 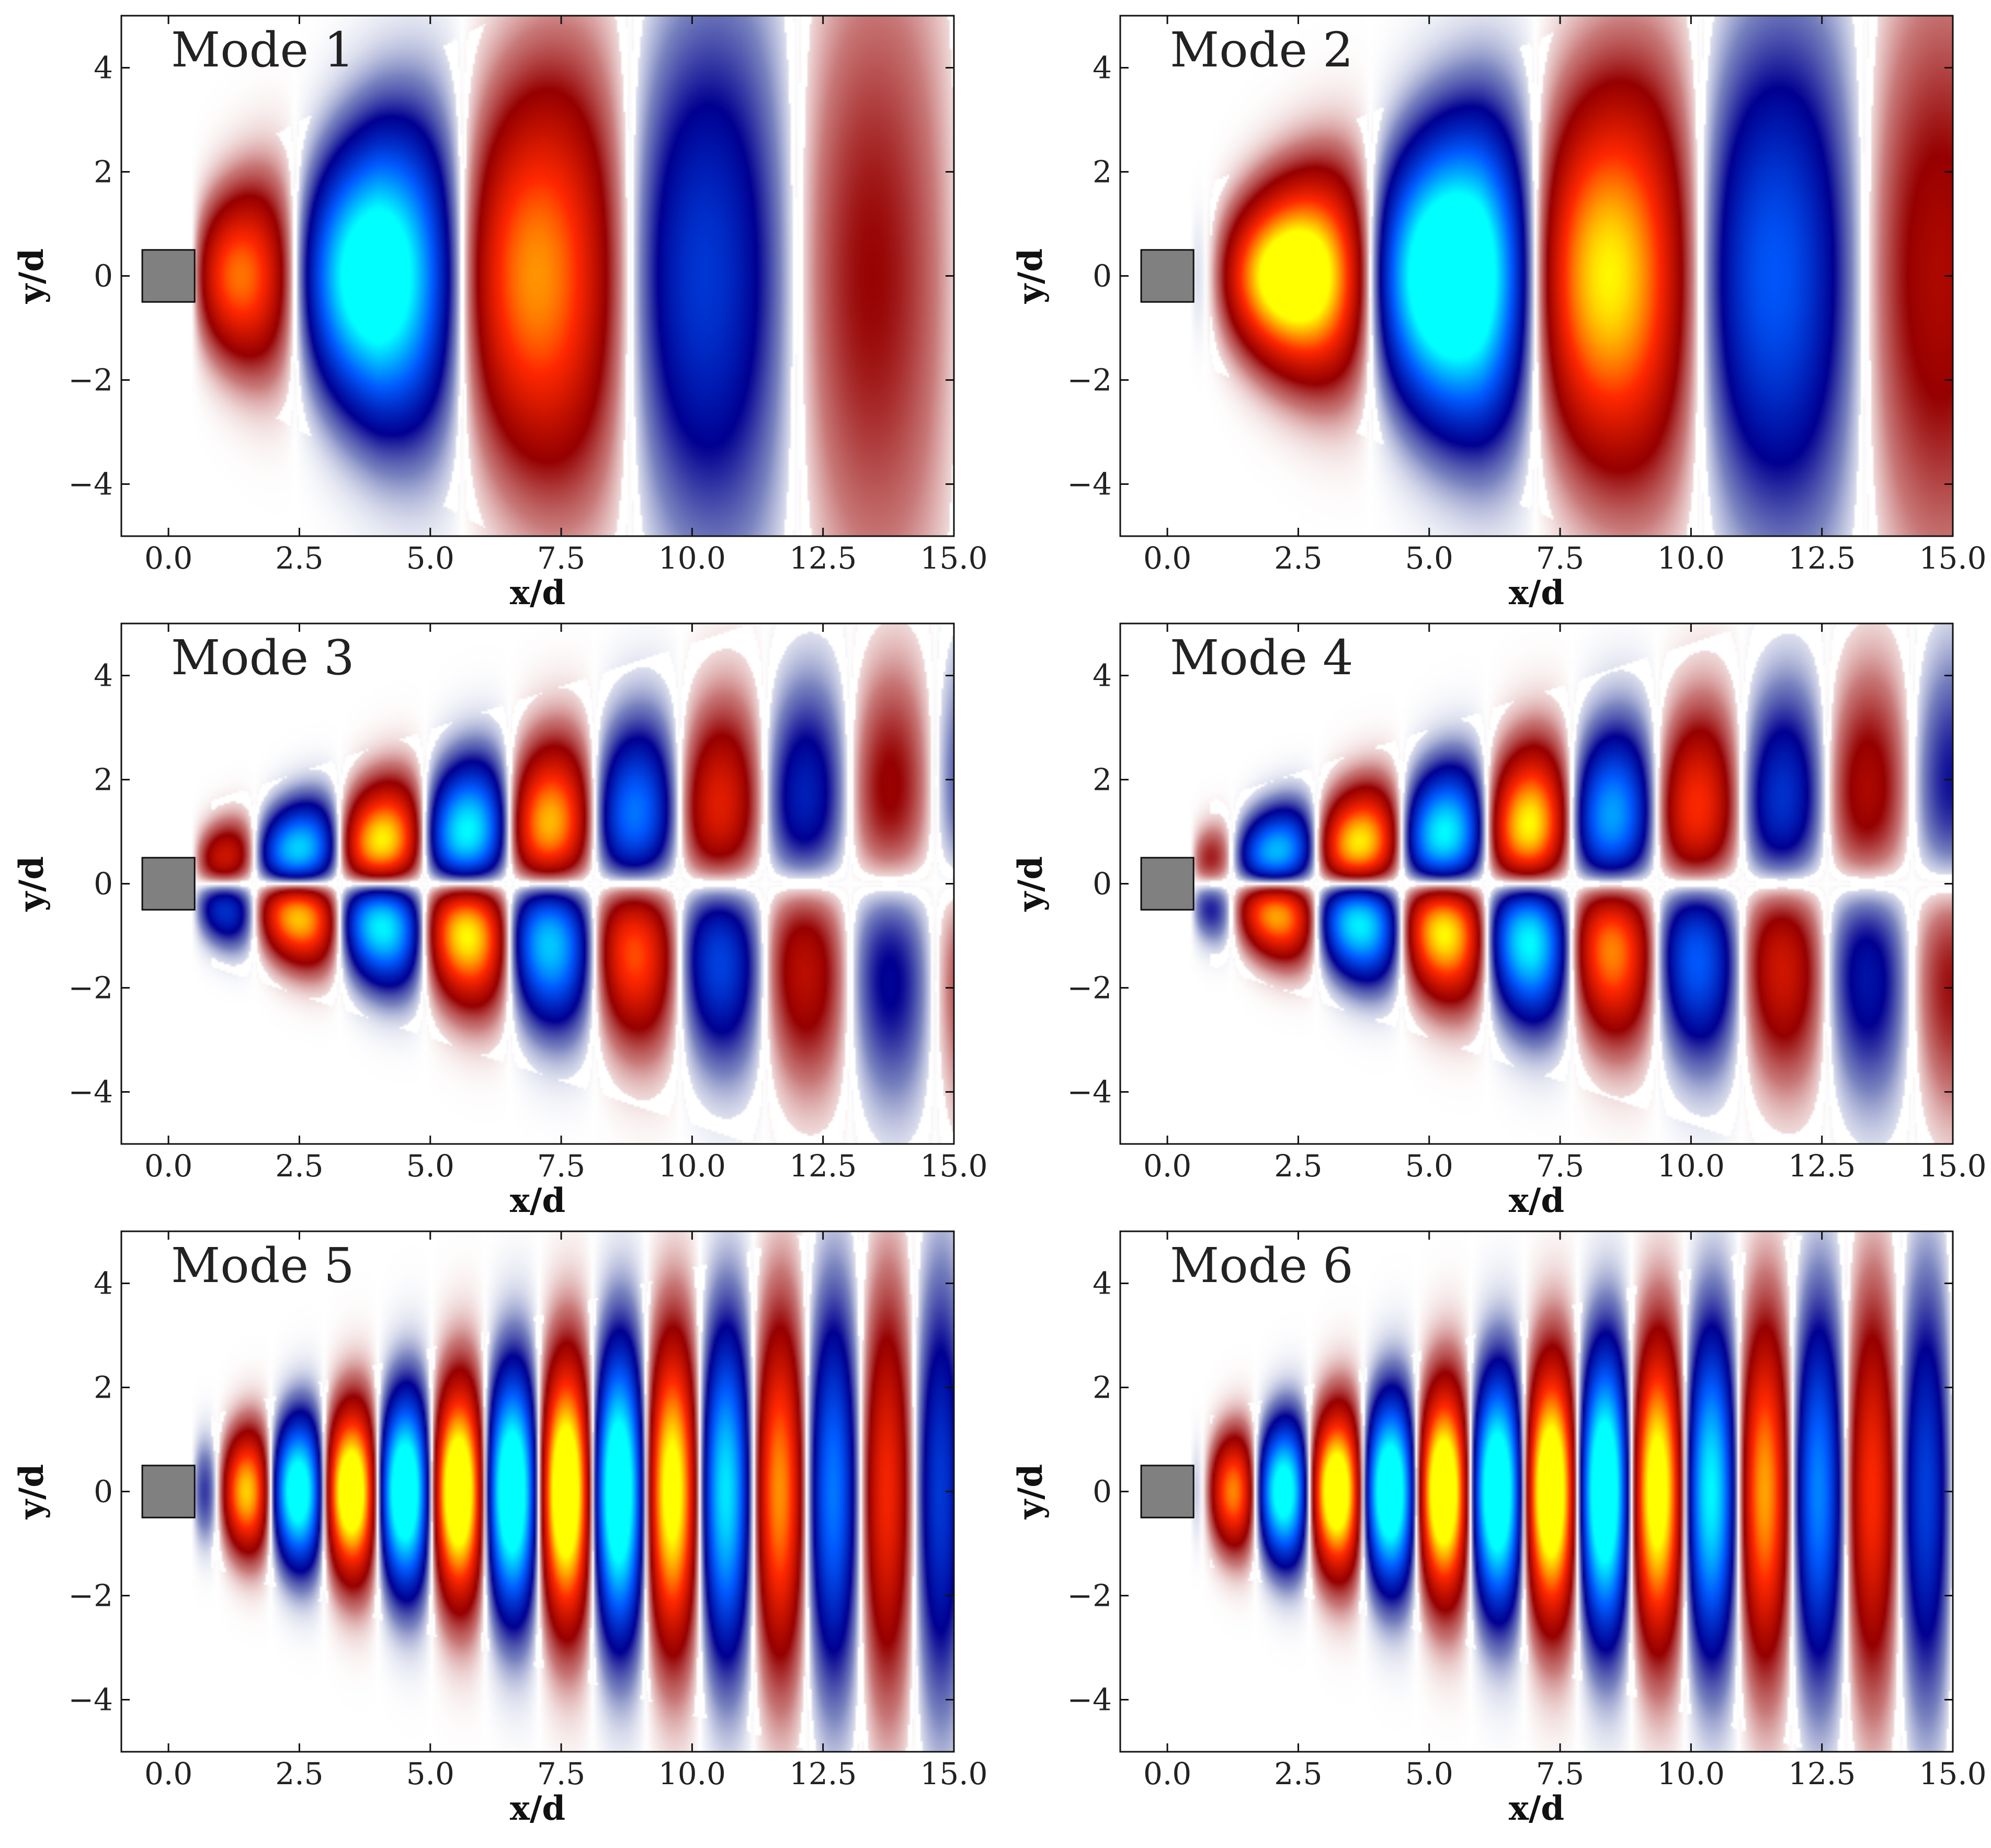 I want to click on mode-title: Mode 4, so click(x=1261, y=658).